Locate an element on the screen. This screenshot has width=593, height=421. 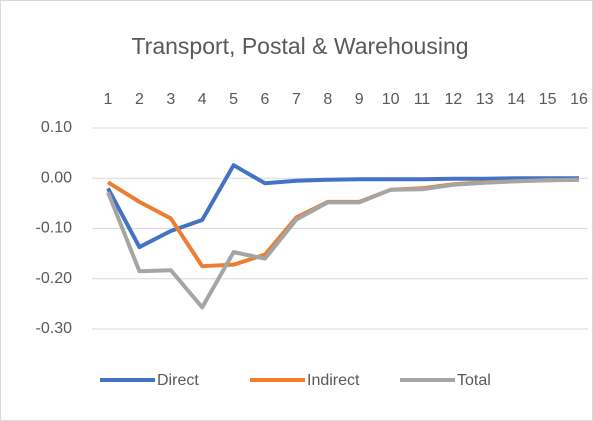
x-tick-label: 6 is located at coordinates (265, 99).